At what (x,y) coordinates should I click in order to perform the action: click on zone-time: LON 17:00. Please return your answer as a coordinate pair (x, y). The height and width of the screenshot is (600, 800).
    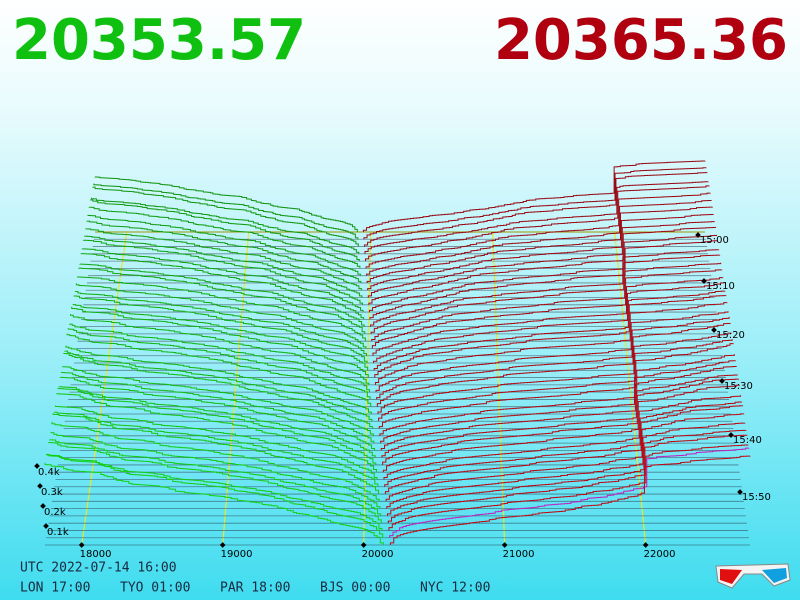
    Looking at the image, I should click on (55, 588).